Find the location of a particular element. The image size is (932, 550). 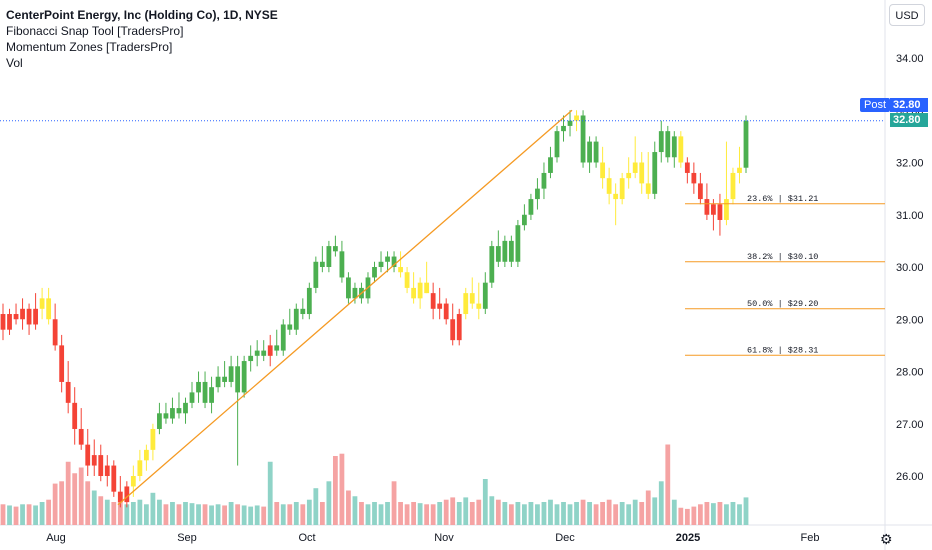

gear-icon: ⚙ is located at coordinates (886, 539).